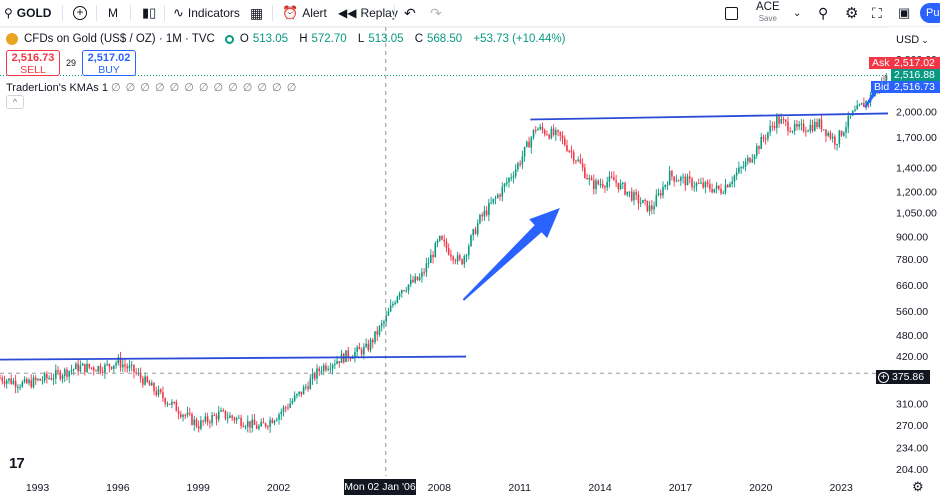 This screenshot has width=940, height=500. I want to click on buy-button: 2,517.02 BUY, so click(109, 63).